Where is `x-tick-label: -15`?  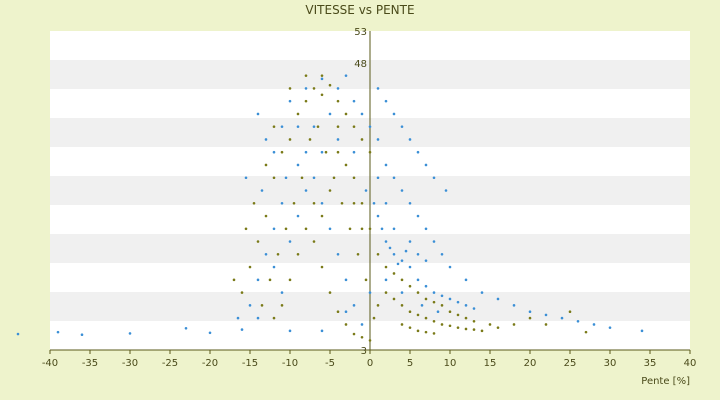 x-tick-label: -15 is located at coordinates (250, 363).